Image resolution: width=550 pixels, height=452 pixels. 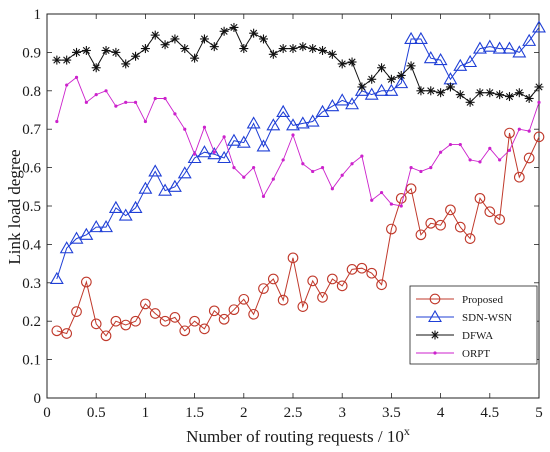 I want to click on y-axis-title: Link load degree, so click(x=14, y=206).